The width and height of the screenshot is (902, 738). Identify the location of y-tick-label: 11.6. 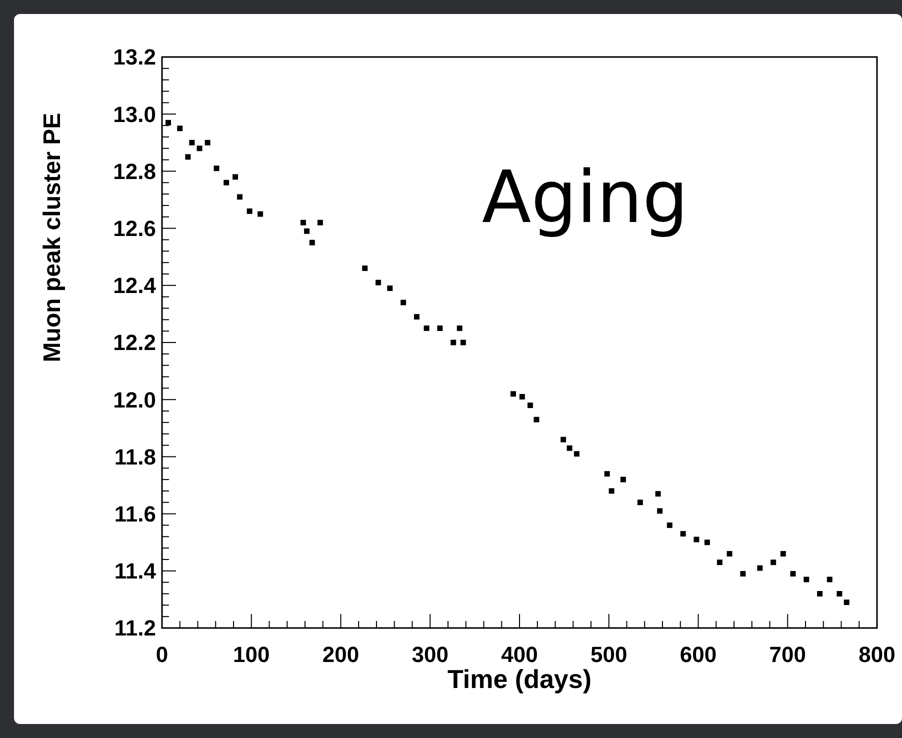
(135, 514).